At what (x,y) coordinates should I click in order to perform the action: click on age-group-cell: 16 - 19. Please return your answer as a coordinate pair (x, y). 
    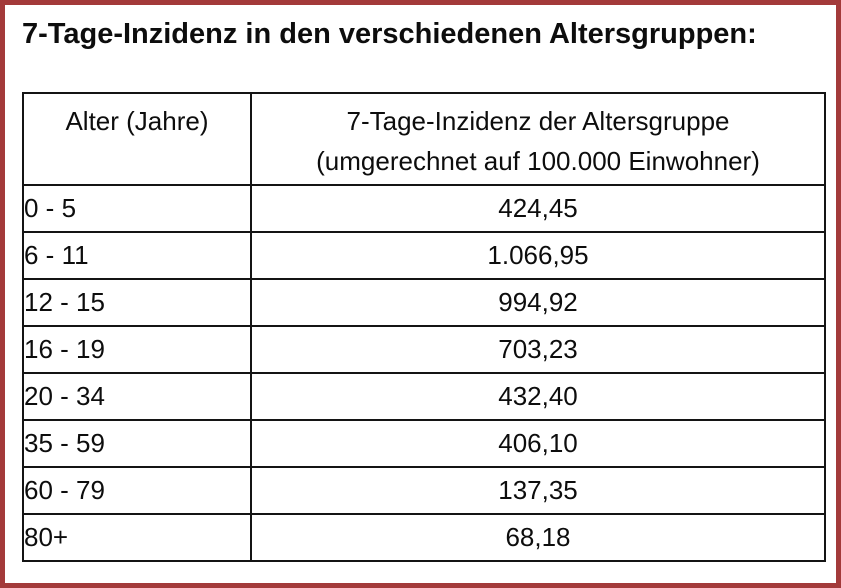
    Looking at the image, I should click on (137, 349).